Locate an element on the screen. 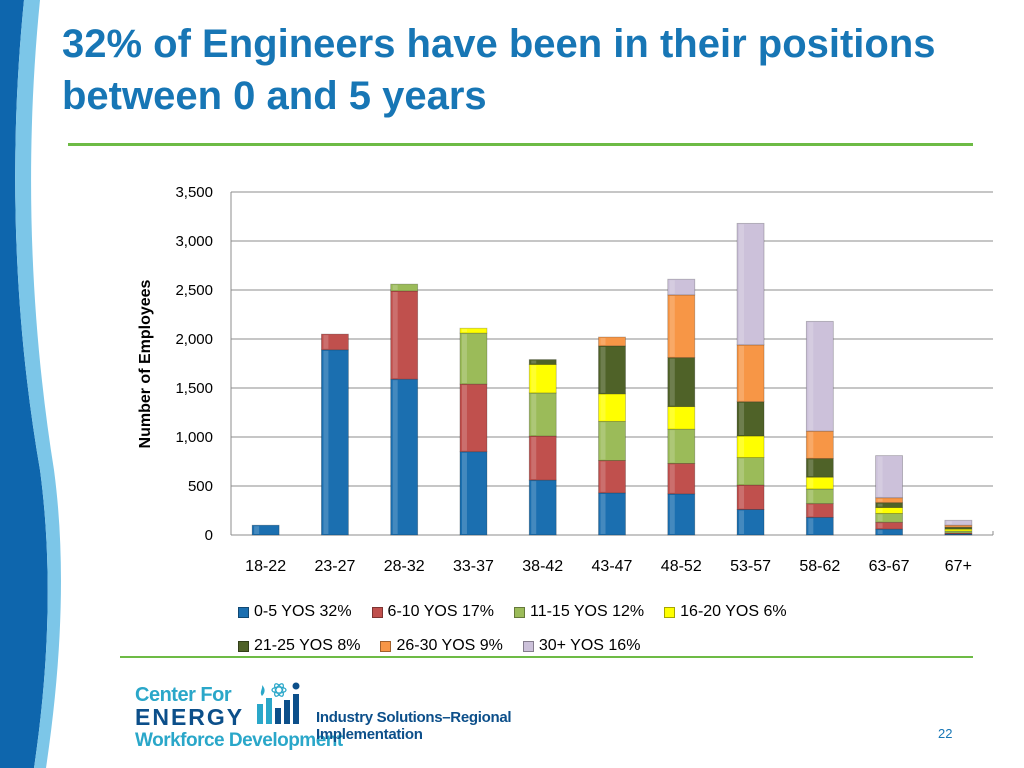 The height and width of the screenshot is (768, 1024). legend-label: 30+ YOS 16% is located at coordinates (589, 645).